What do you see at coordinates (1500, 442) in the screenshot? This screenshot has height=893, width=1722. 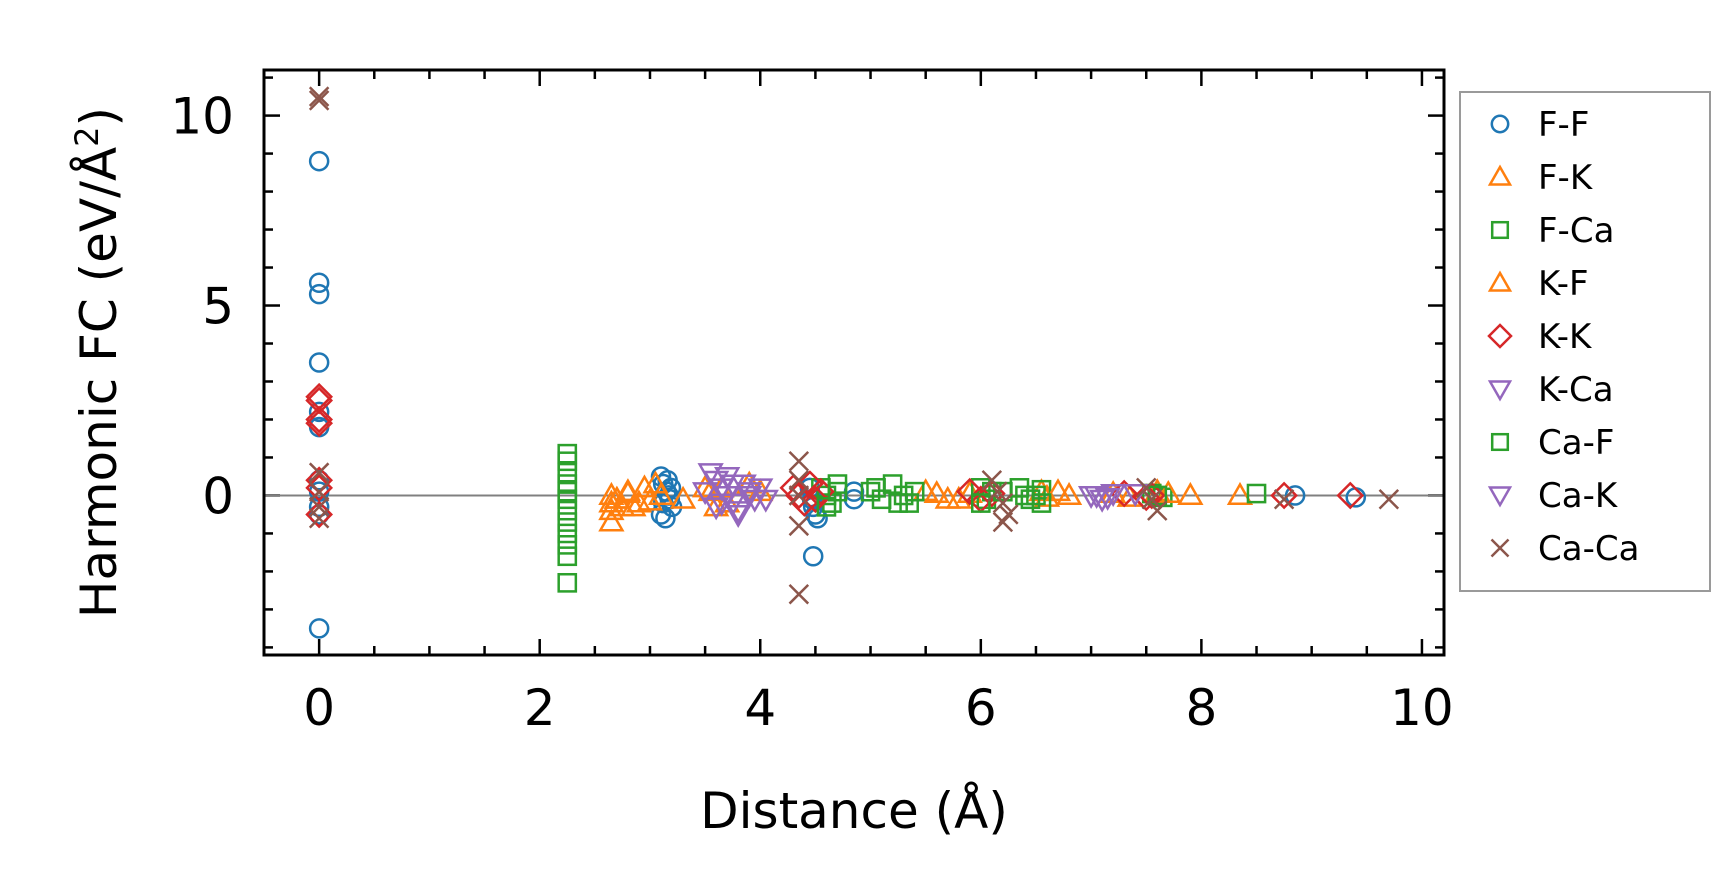 I see `legend-marker-ca-f` at bounding box center [1500, 442].